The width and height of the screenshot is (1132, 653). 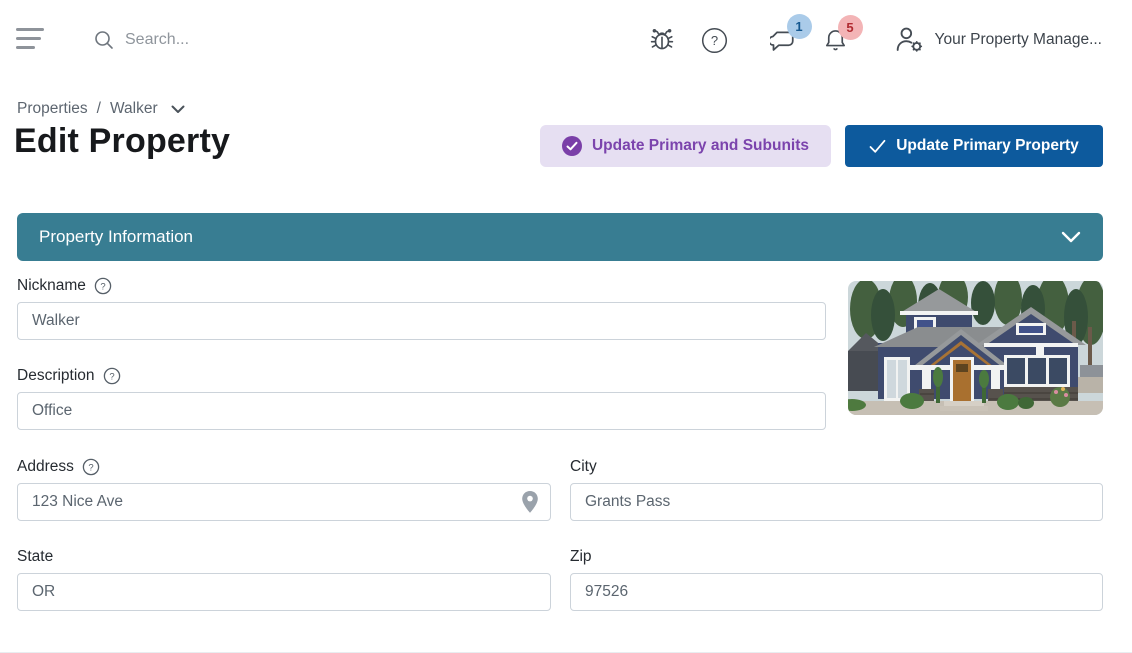 I want to click on description-label-text: Description, so click(x=56, y=375).